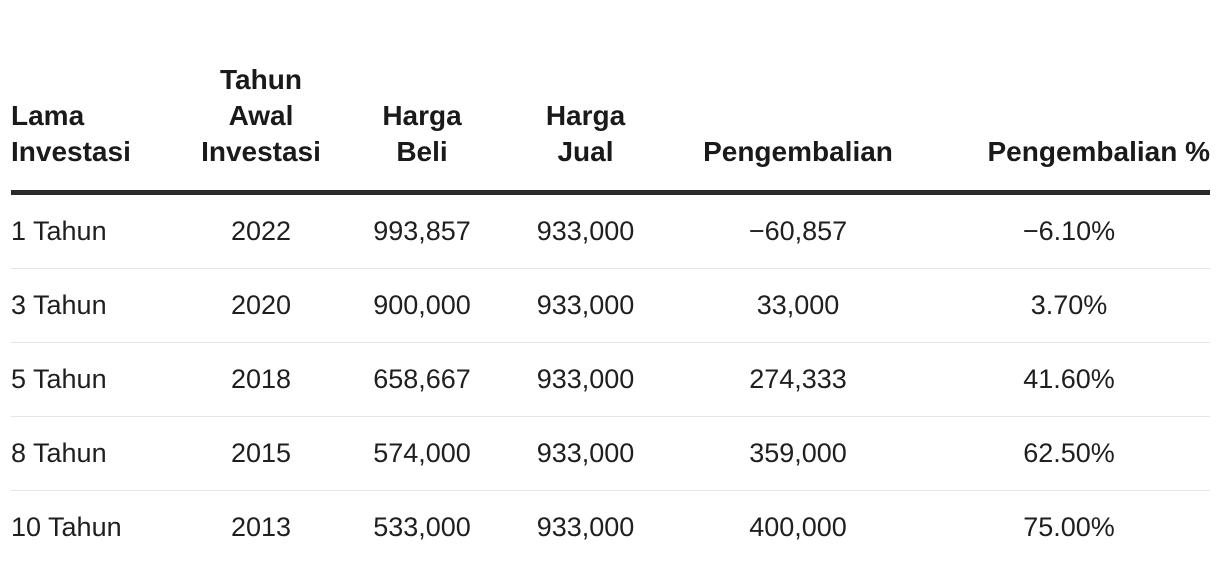 The width and height of the screenshot is (1220, 564). What do you see at coordinates (96, 96) in the screenshot?
I see `header-lama-investasi: Lama Investasi` at bounding box center [96, 96].